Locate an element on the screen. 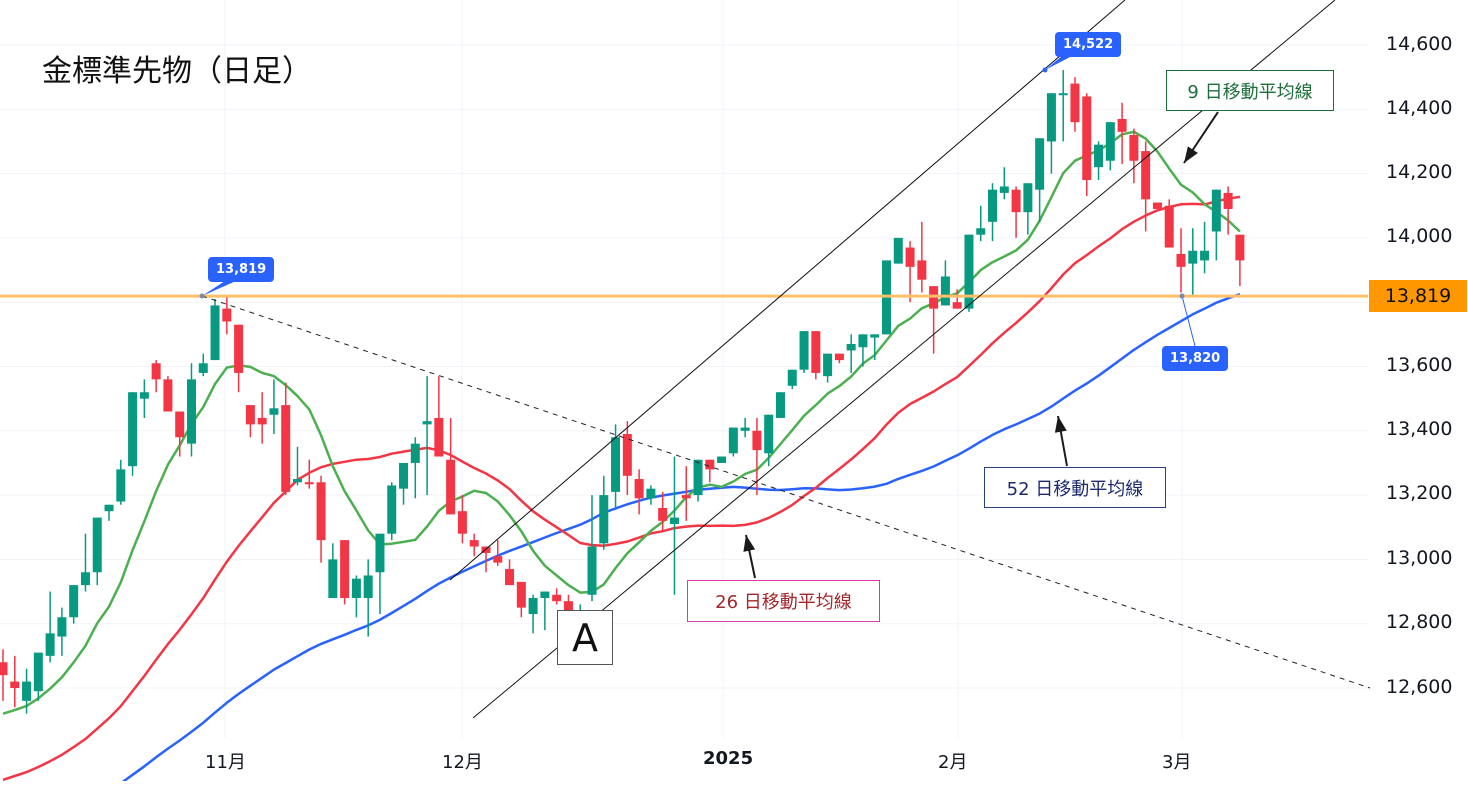 The width and height of the screenshot is (1468, 785). callout-13820: 13,820 is located at coordinates (1195, 358).